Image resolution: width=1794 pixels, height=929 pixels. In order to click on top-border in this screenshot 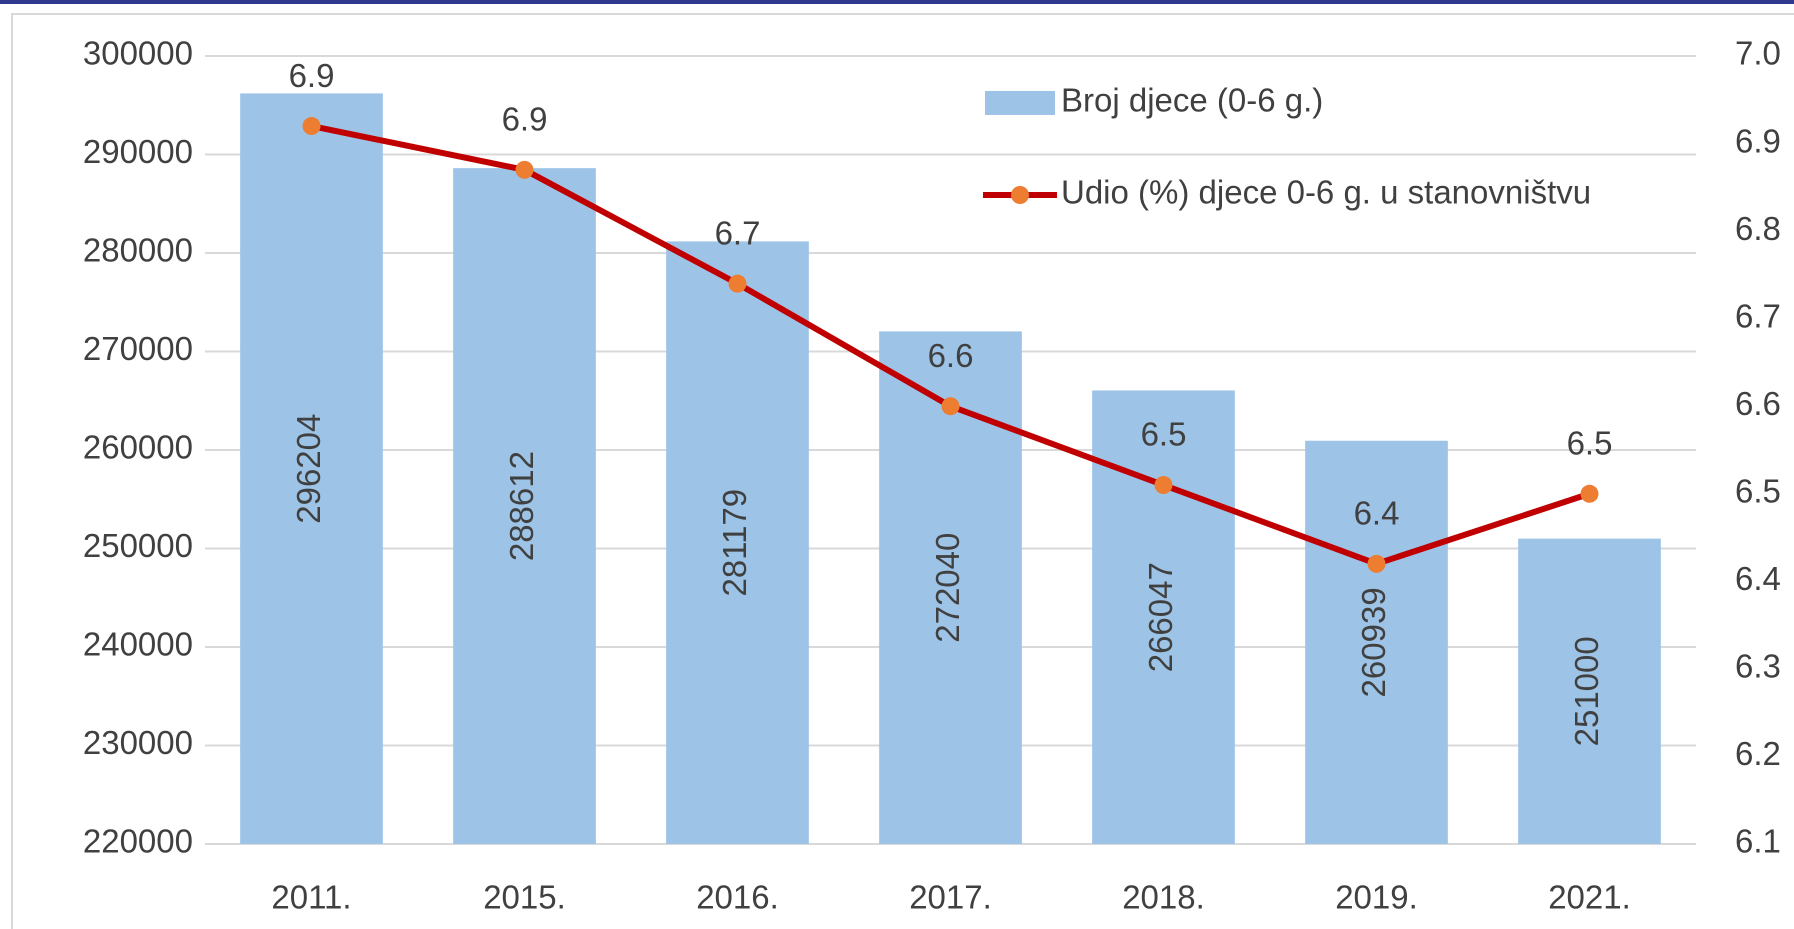, I will do `click(897, 2)`.